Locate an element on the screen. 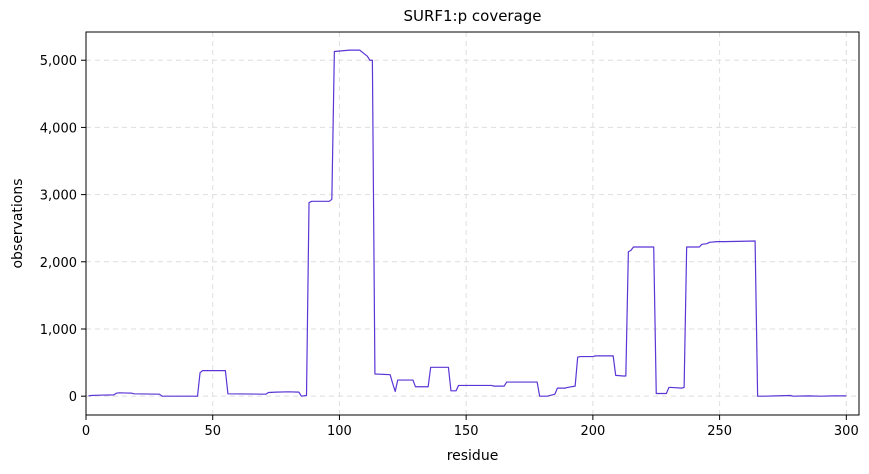 The image size is (869, 474). x-tick-label: 250 is located at coordinates (719, 431).